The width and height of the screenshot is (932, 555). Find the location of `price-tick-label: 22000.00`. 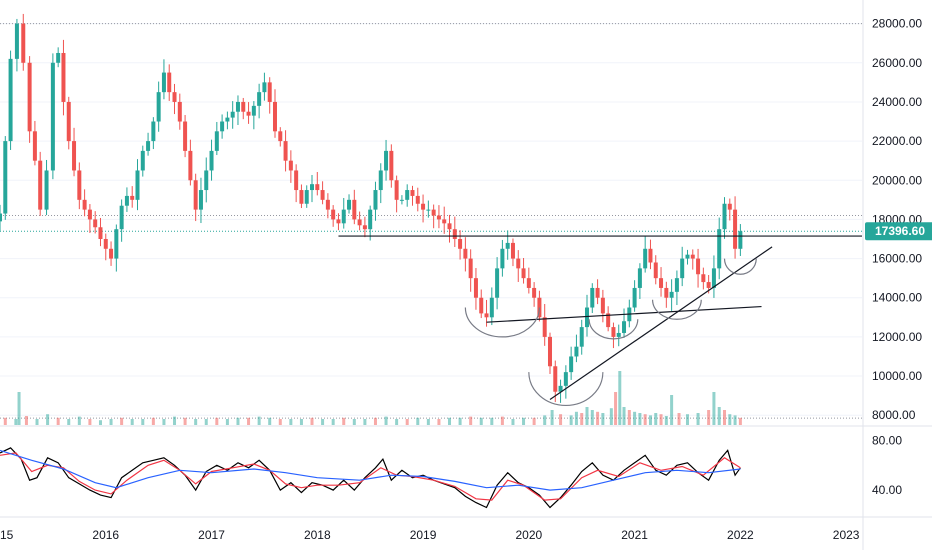

price-tick-label: 22000.00 is located at coordinates (897, 141).